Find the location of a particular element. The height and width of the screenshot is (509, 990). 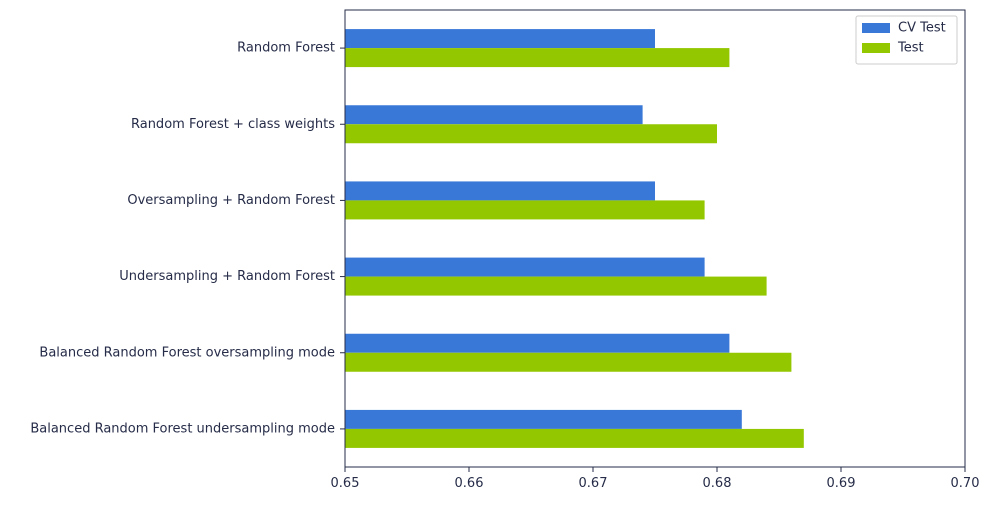

y-tick-label: Balanced Random Forest oversampling mode is located at coordinates (187, 352).